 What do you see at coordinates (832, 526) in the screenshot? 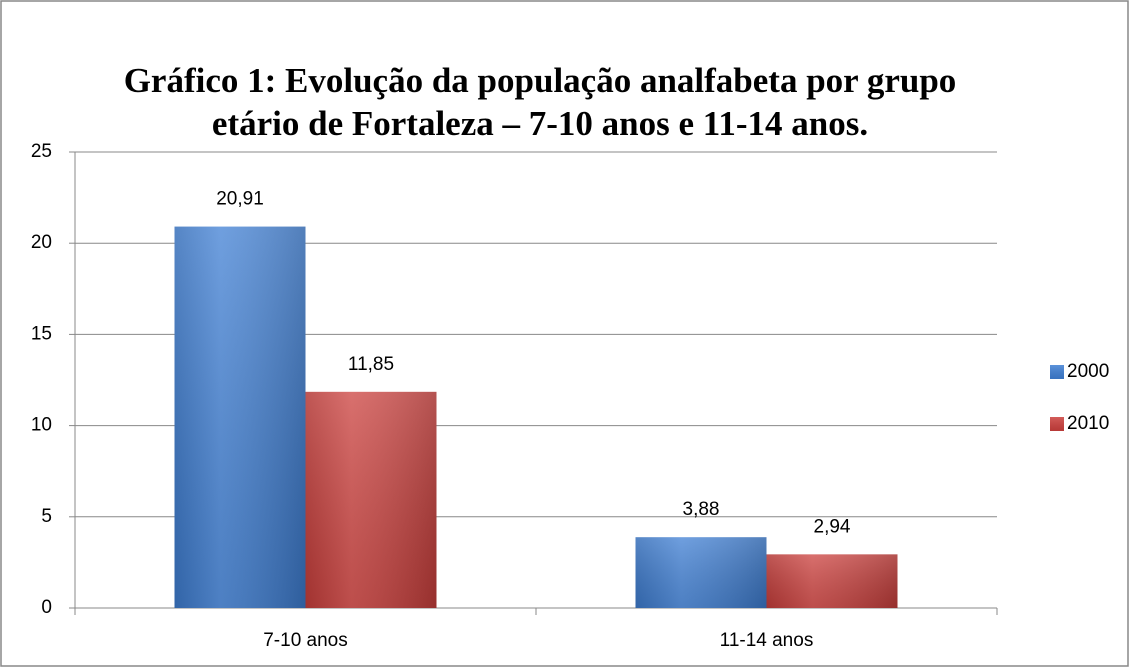
I see `data-label: 2,94` at bounding box center [832, 526].